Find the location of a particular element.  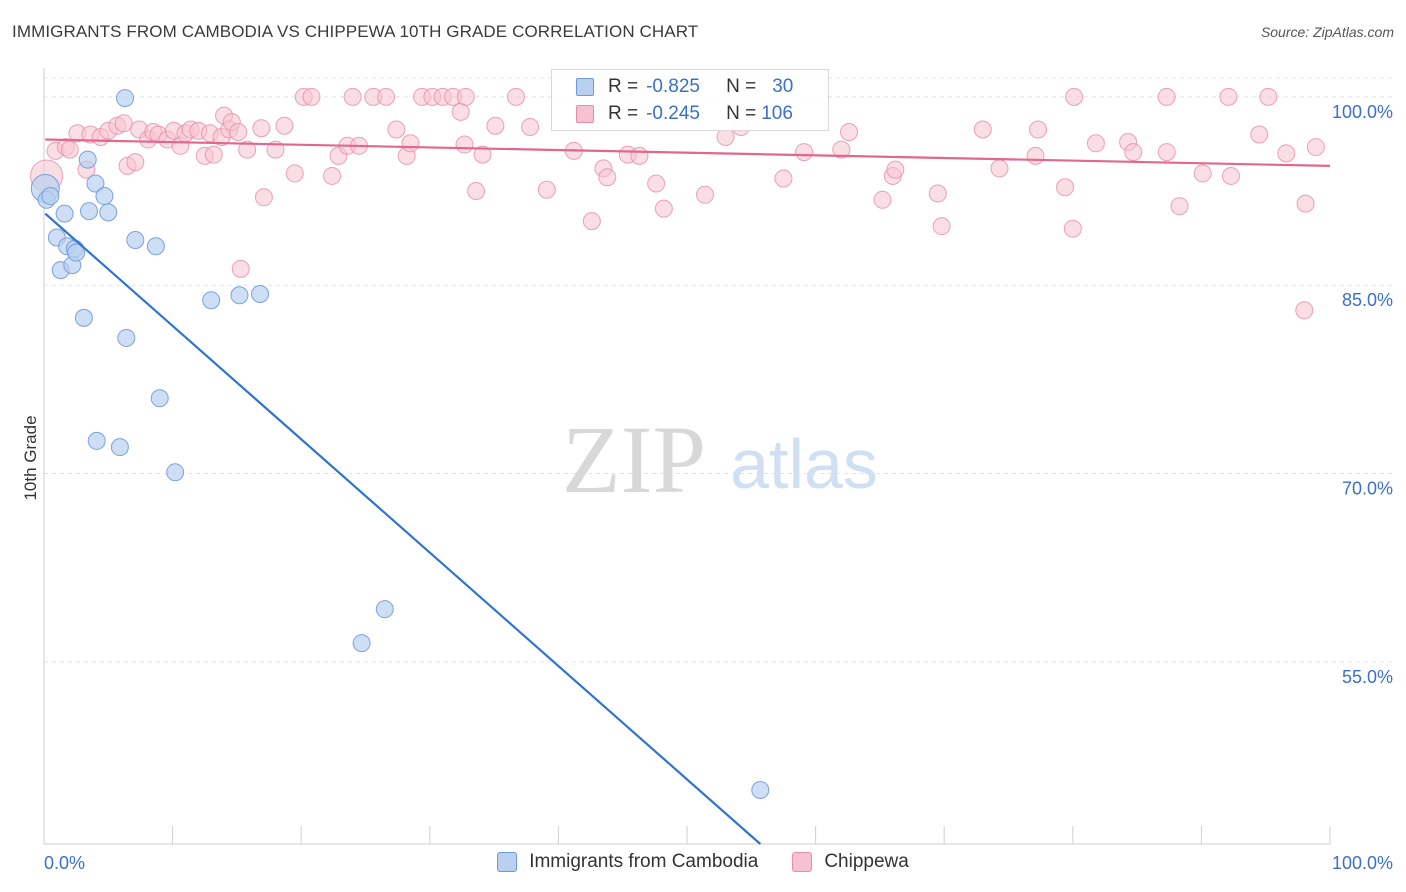

watermark-zip: ZIP is located at coordinates (634, 459).